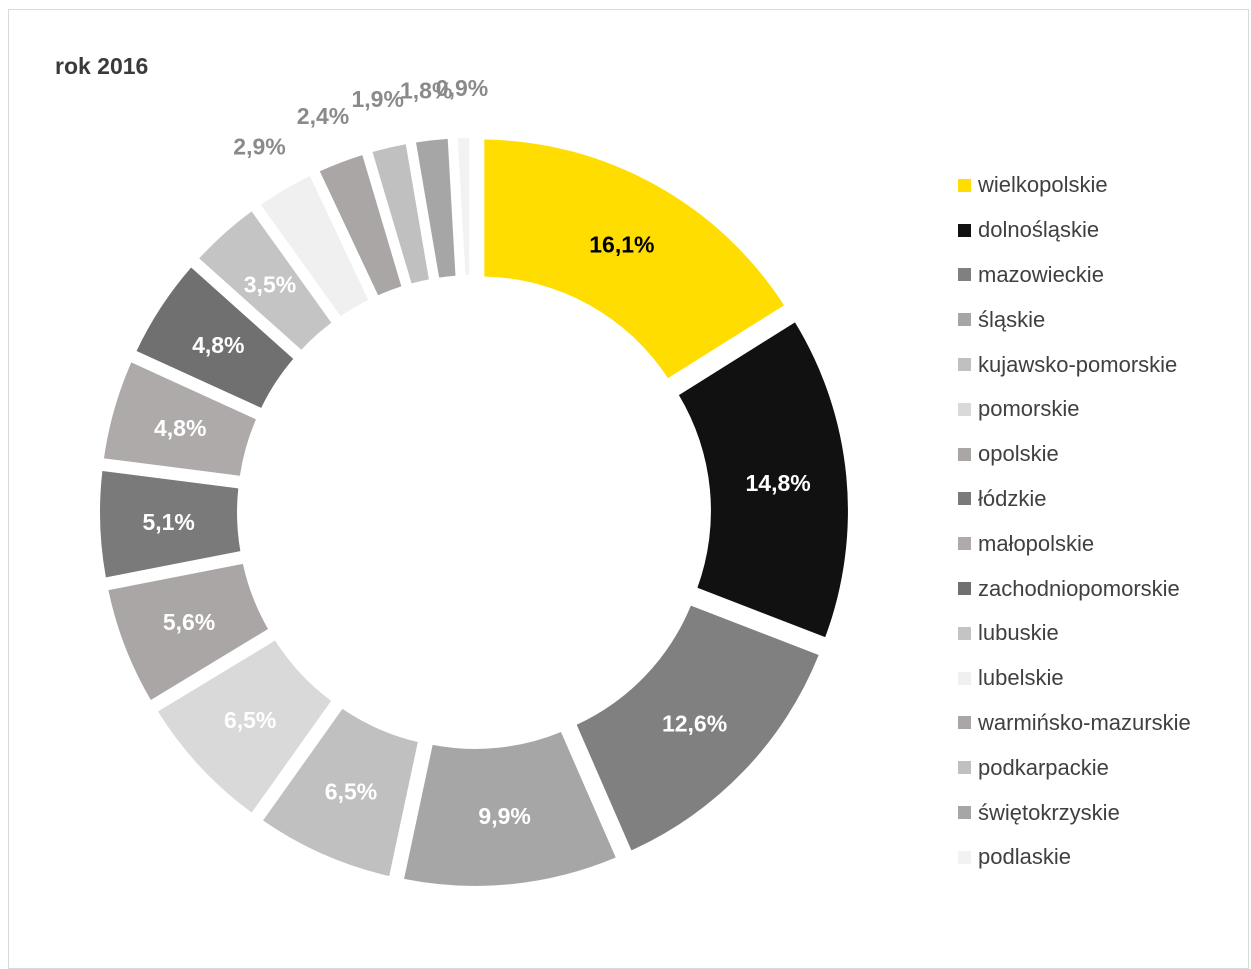 The width and height of the screenshot is (1251, 969). I want to click on legend-label: podkarpackie, so click(1043, 767).